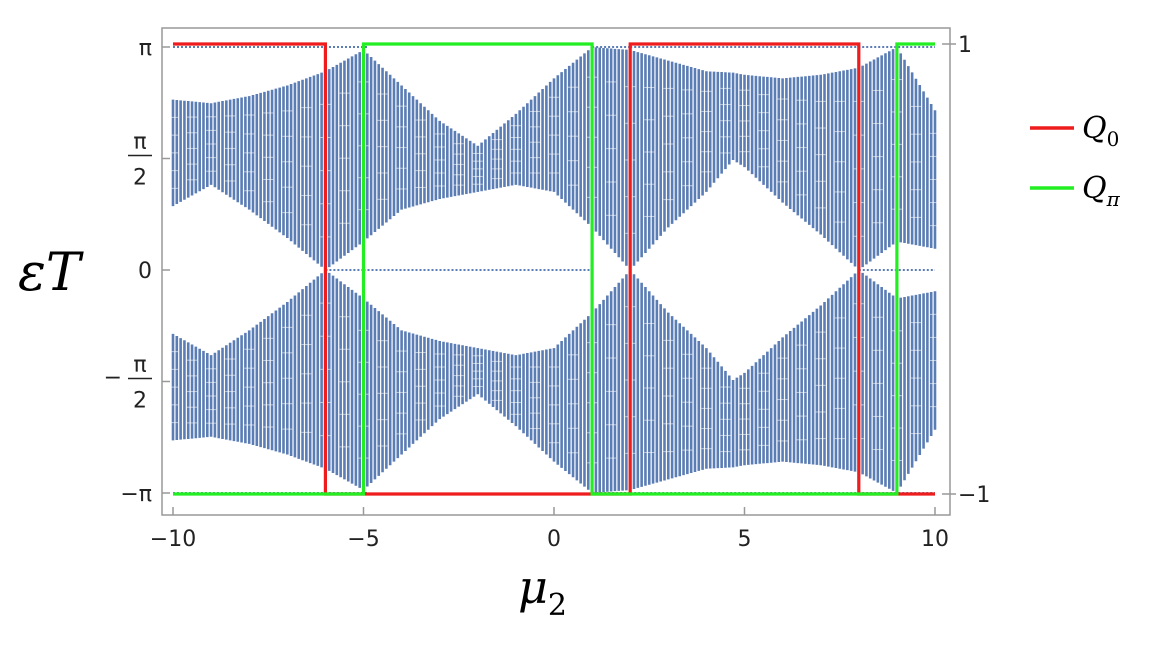  I want to click on svg-text: μ2, so click(542, 591).